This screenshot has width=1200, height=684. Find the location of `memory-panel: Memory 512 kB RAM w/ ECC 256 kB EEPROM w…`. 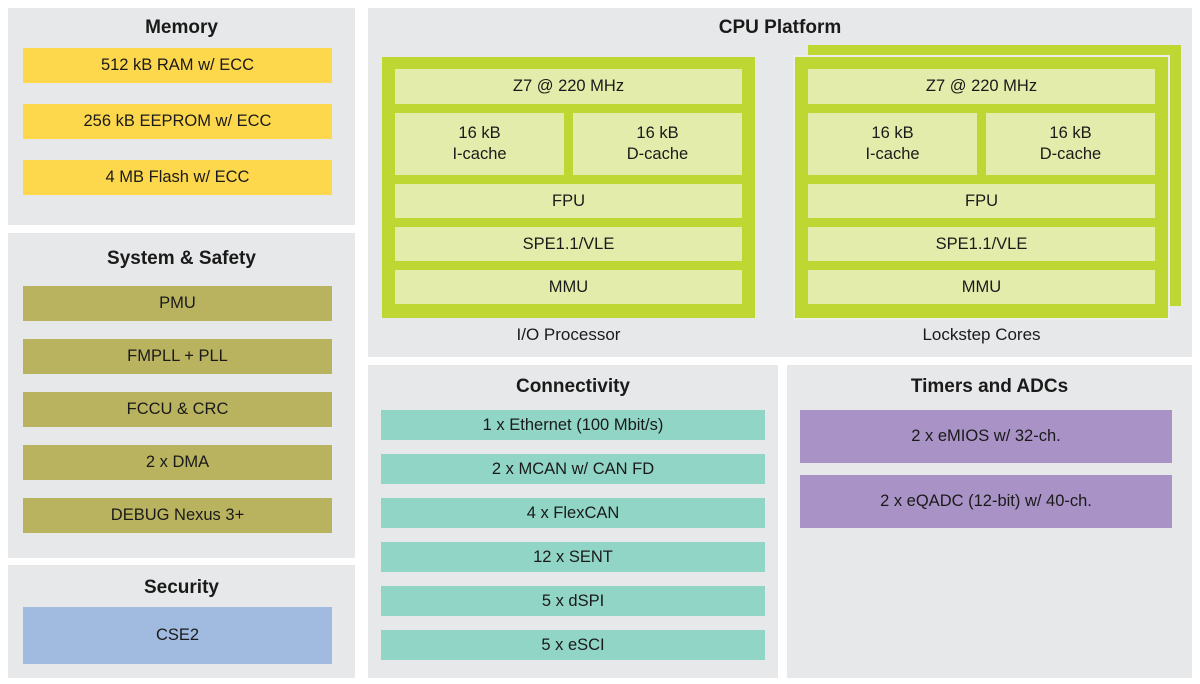

memory-panel: Memory 512 kB RAM w/ ECC 256 kB EEPROM w… is located at coordinates (181, 116).